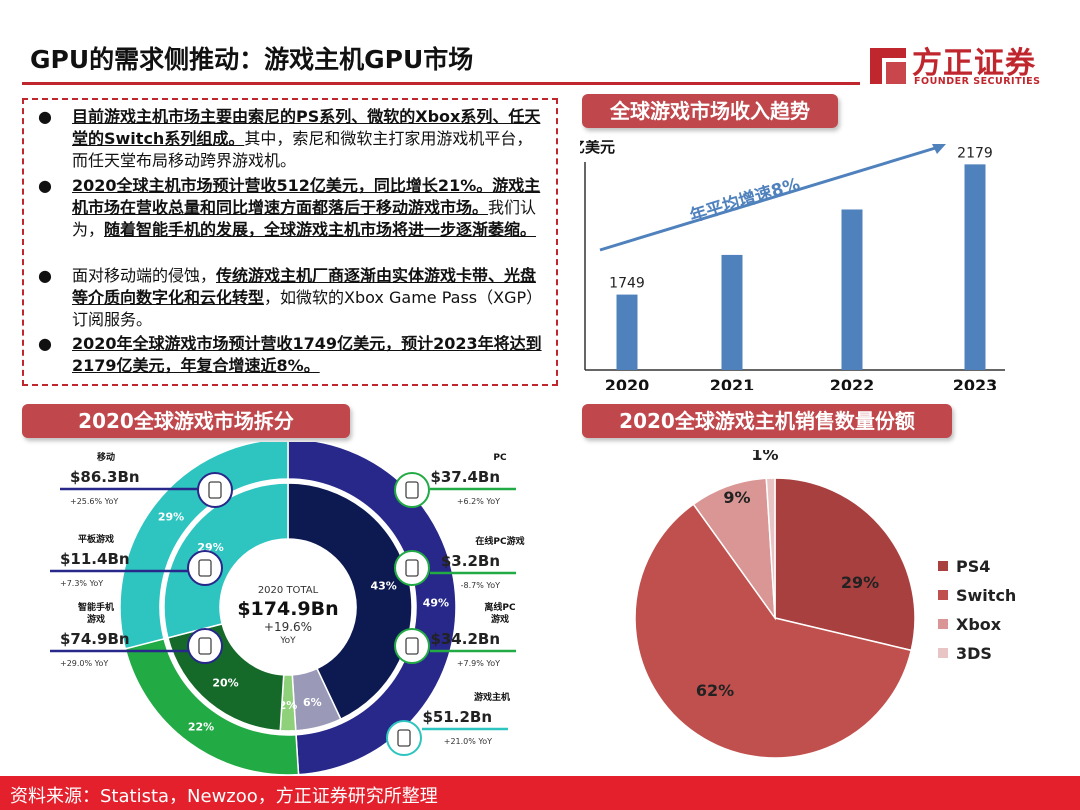 The width and height of the screenshot is (1080, 810). Describe the element at coordinates (732, 383) in the screenshot. I see `x-tick-label: 2021` at that location.